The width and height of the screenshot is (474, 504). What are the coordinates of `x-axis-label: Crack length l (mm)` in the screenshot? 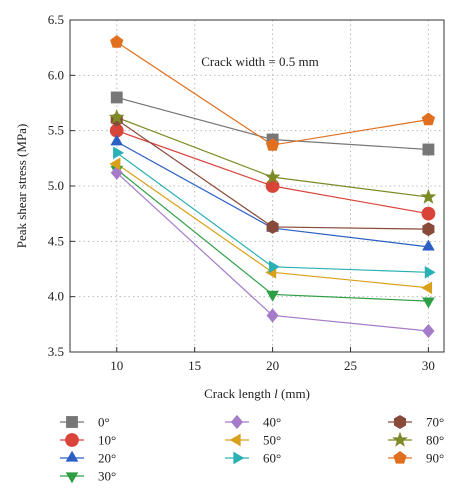 It's located at (257, 393).